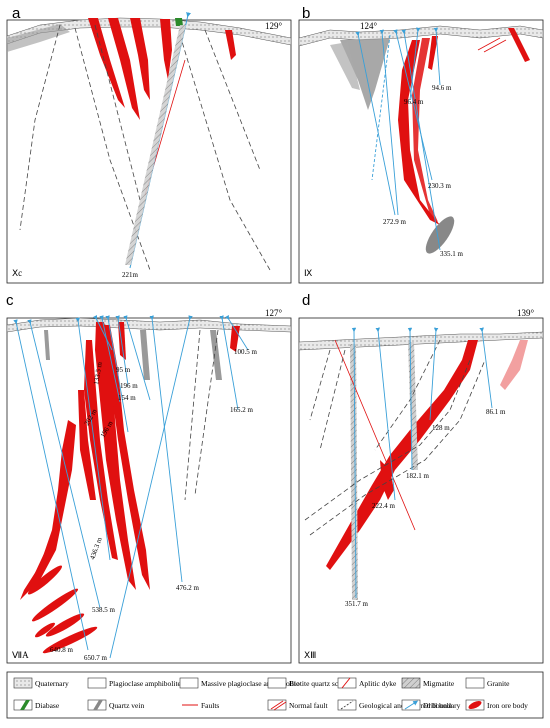 This screenshot has width=550, height=728. I want to click on legend-swatch-biotite-schist, so click(277, 683).